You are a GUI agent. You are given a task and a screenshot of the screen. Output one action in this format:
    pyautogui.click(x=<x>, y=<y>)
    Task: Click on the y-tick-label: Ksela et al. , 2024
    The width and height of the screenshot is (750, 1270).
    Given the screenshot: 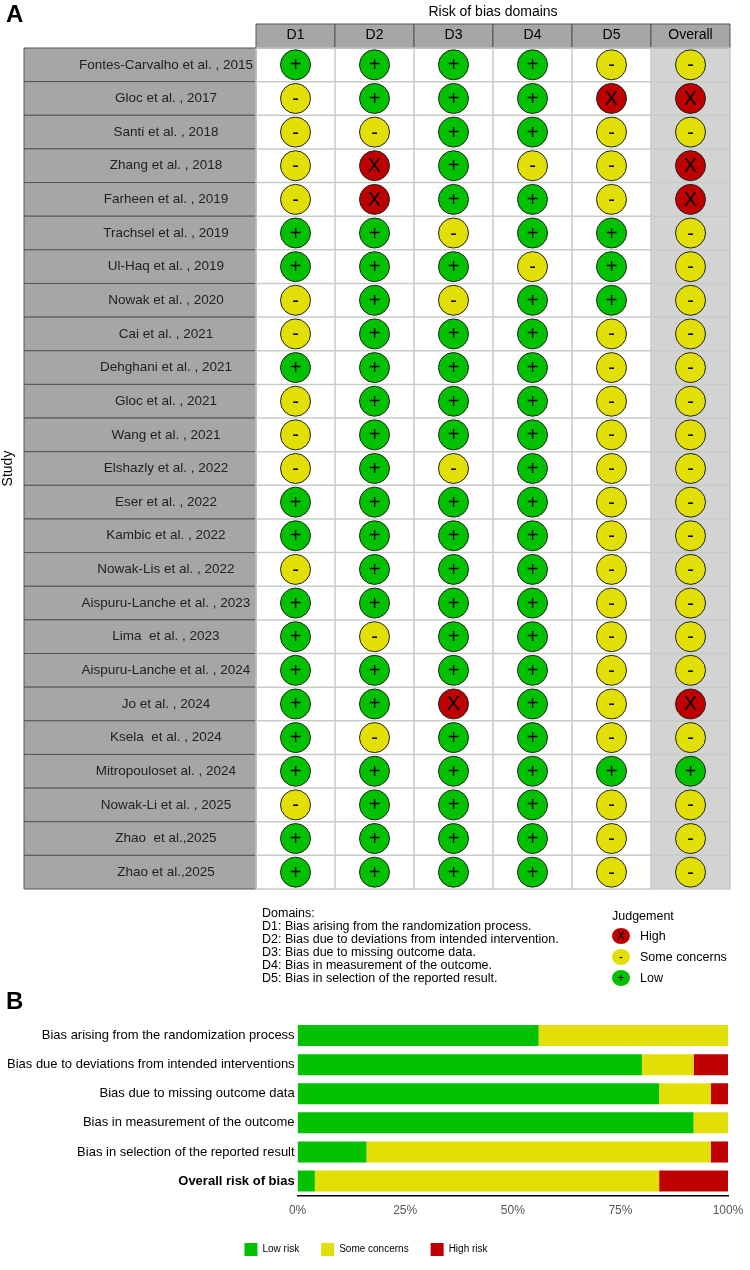 What is the action you would take?
    pyautogui.click(x=166, y=737)
    